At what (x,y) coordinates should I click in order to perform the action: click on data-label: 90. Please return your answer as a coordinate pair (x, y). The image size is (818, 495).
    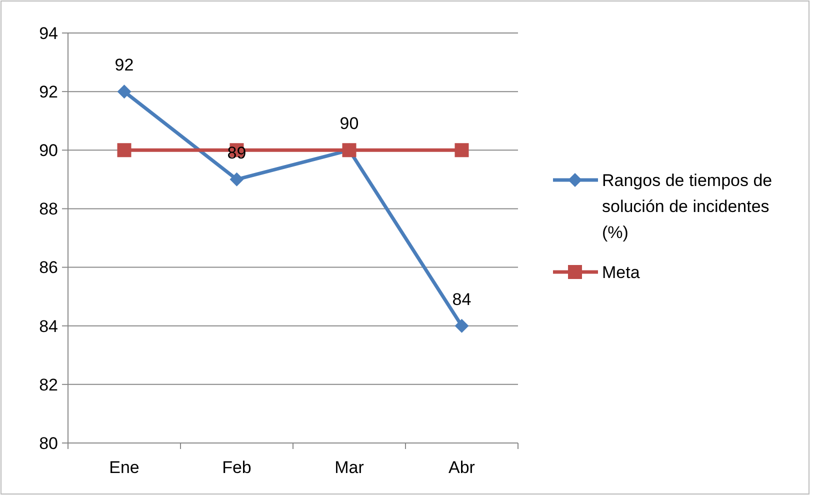
    Looking at the image, I should click on (349, 124).